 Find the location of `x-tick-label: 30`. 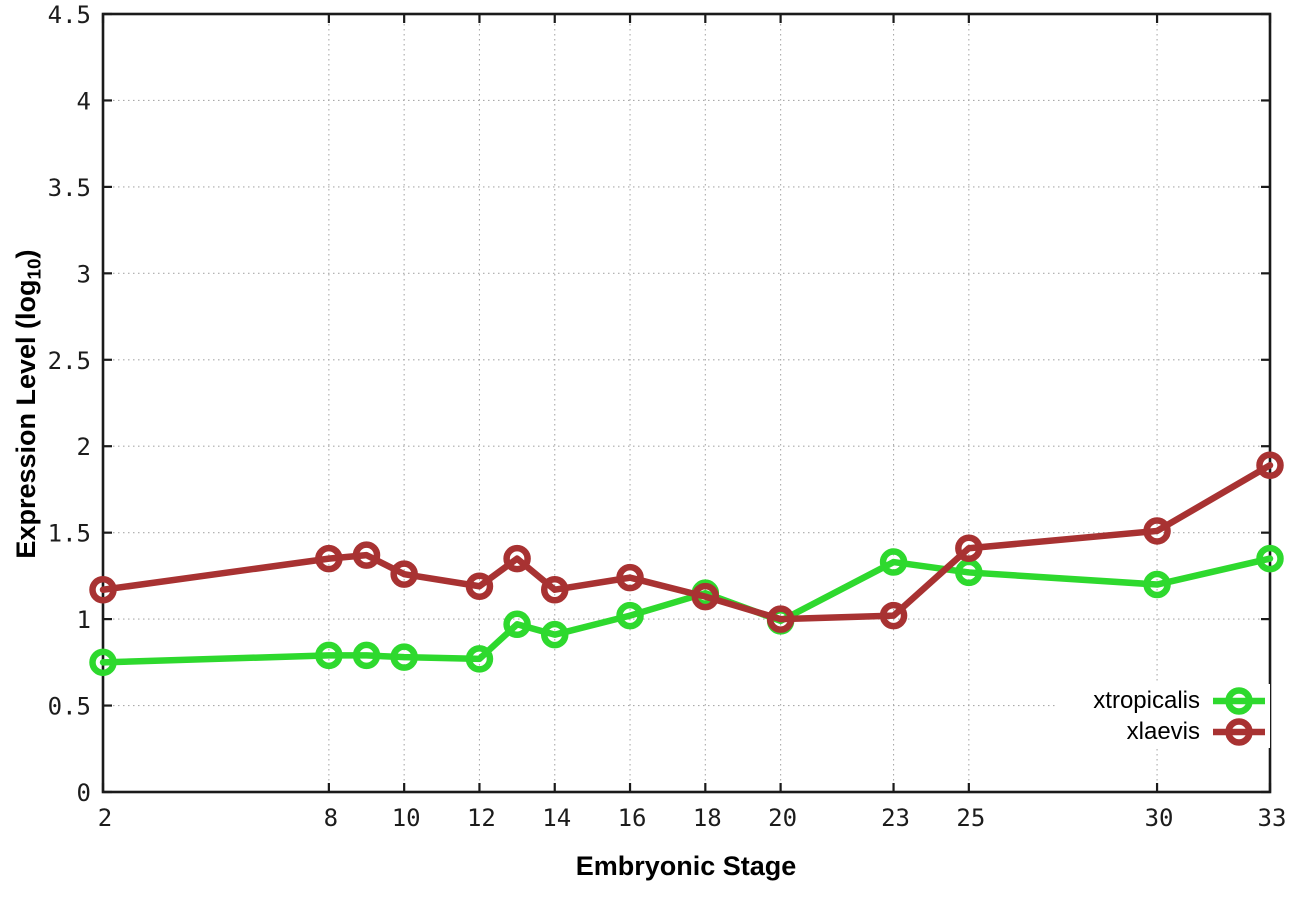

x-tick-label: 30 is located at coordinates (1159, 818).